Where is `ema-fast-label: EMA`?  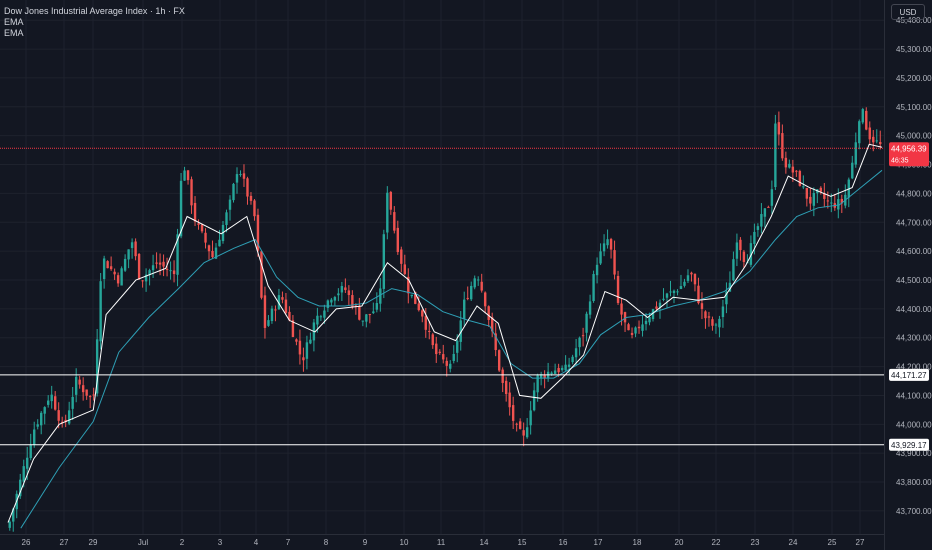 ema-fast-label: EMA is located at coordinates (14, 22).